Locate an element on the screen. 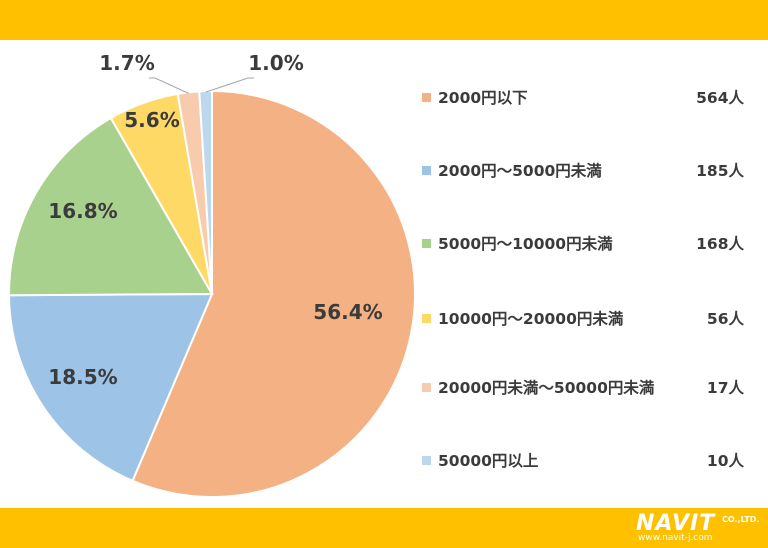  data-label: 5.6% is located at coordinates (151, 120).